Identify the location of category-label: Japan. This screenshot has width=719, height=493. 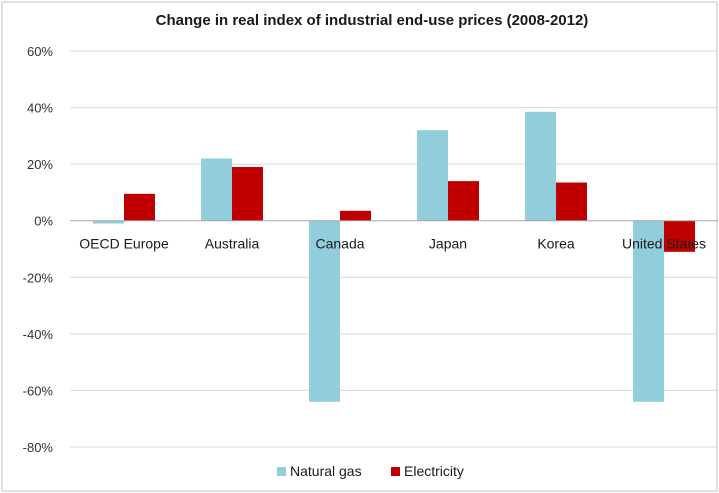
(448, 244).